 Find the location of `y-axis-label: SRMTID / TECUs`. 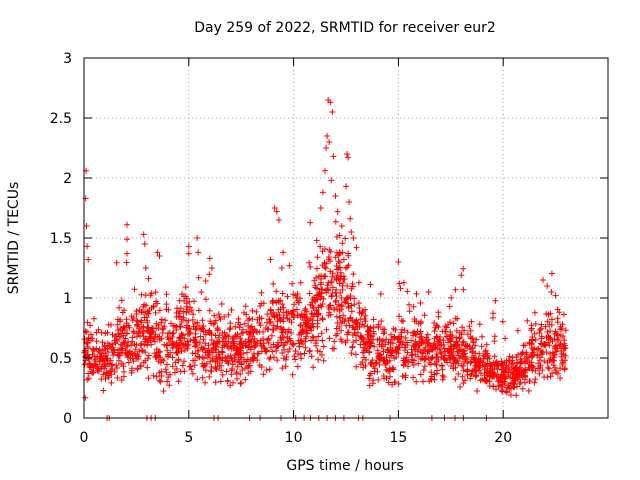

y-axis-label: SRMTID / TECUs is located at coordinates (14, 238).